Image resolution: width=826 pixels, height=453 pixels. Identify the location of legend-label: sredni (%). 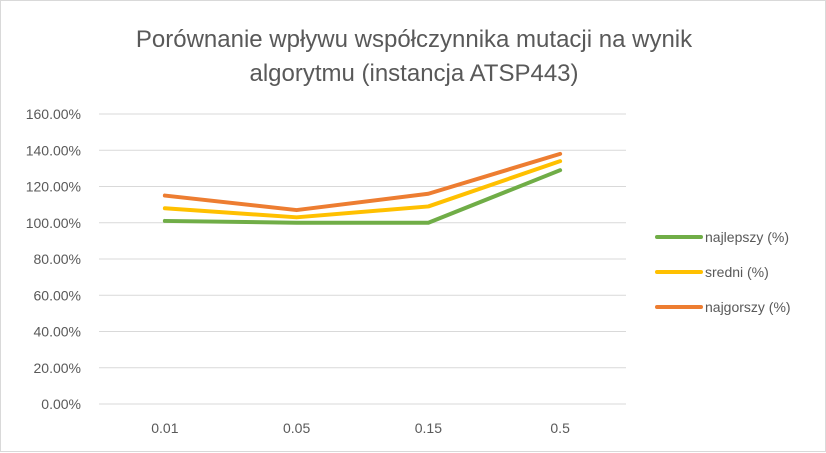
(737, 272).